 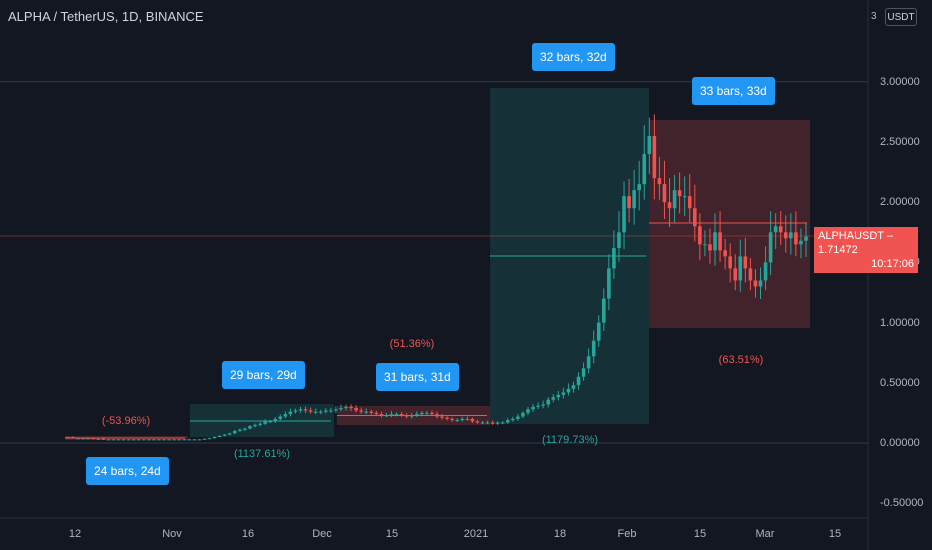 I want to click on currency-scale-button: USDT, so click(x=901, y=17).